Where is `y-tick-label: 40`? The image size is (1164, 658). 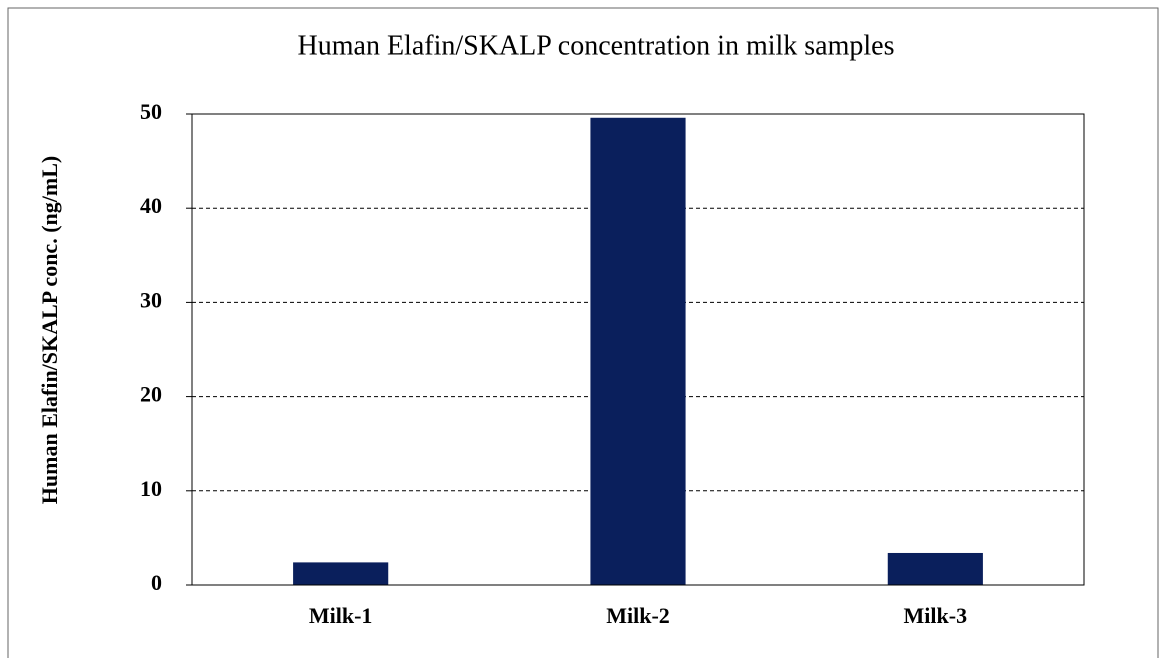
y-tick-label: 40 is located at coordinates (151, 205).